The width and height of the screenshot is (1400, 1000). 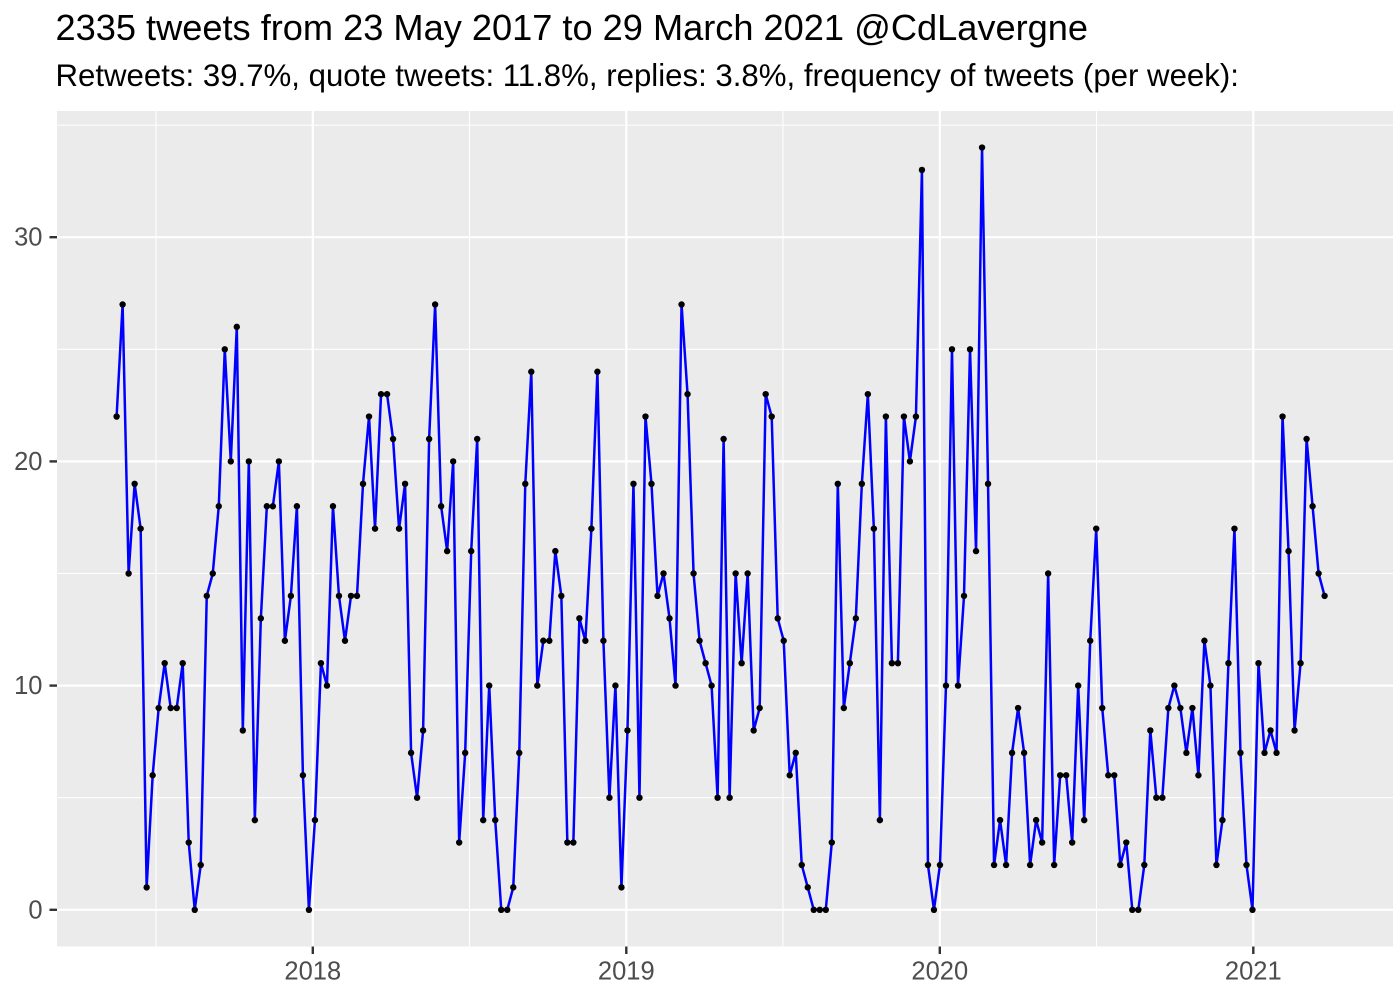 What do you see at coordinates (35, 910) in the screenshot?
I see `svg-text: 0` at bounding box center [35, 910].